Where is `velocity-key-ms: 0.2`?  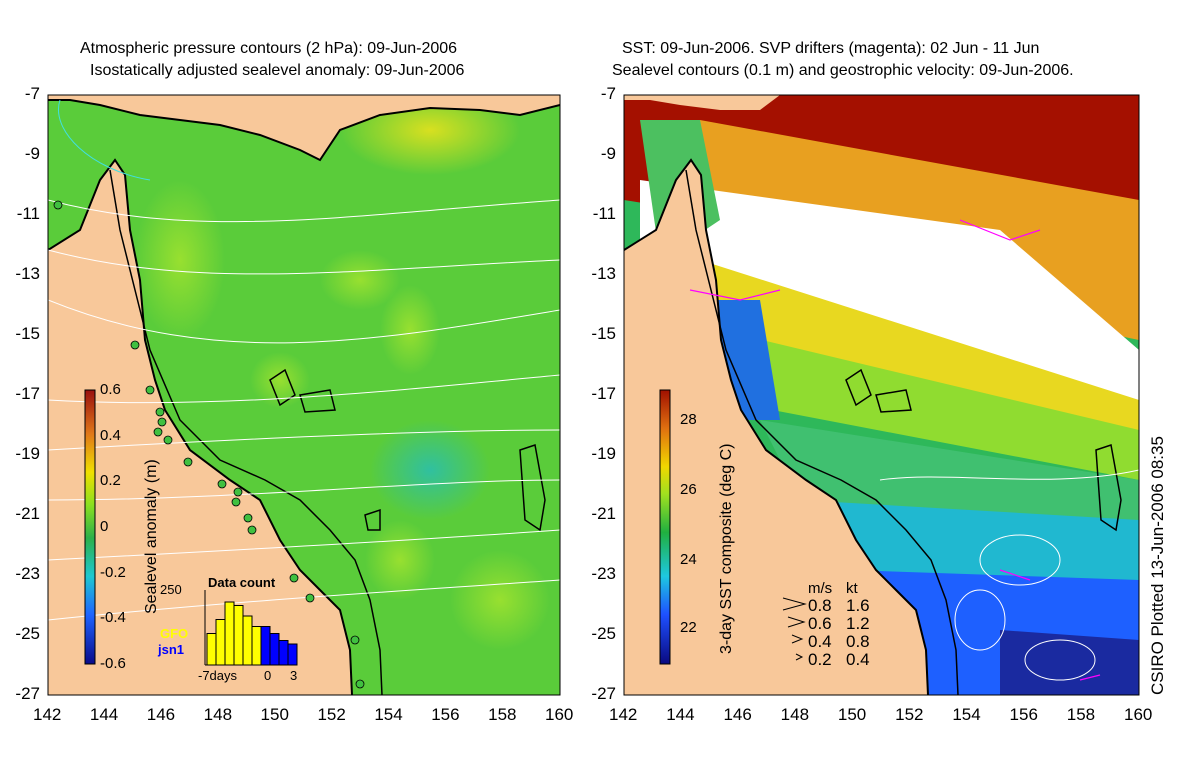 velocity-key-ms: 0.2 is located at coordinates (820, 659).